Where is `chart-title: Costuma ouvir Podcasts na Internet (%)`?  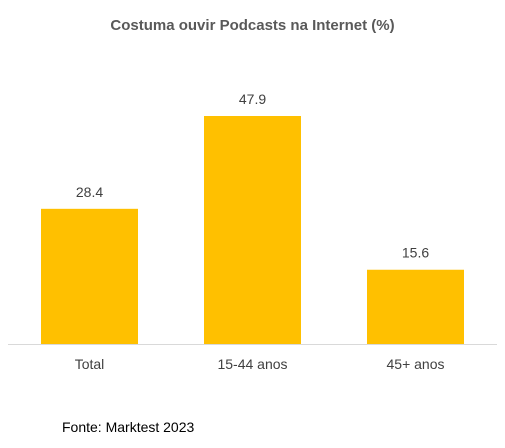 chart-title: Costuma ouvir Podcasts na Internet (%) is located at coordinates (252, 25).